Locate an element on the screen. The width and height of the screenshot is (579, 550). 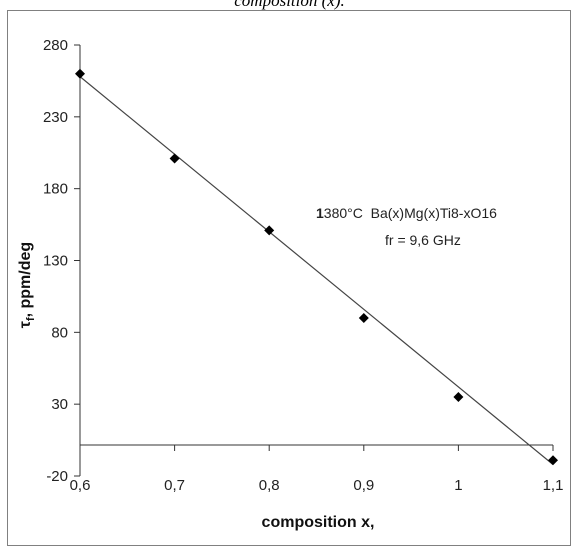
annotation-line-2: fr = 9,6 GHz is located at coordinates (423, 240).